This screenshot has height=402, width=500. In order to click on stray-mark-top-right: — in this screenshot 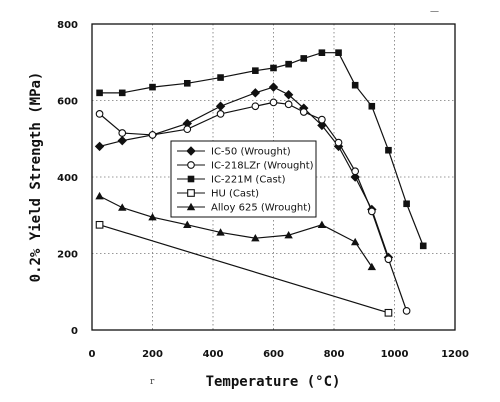, I will do `click(434, 12)`.